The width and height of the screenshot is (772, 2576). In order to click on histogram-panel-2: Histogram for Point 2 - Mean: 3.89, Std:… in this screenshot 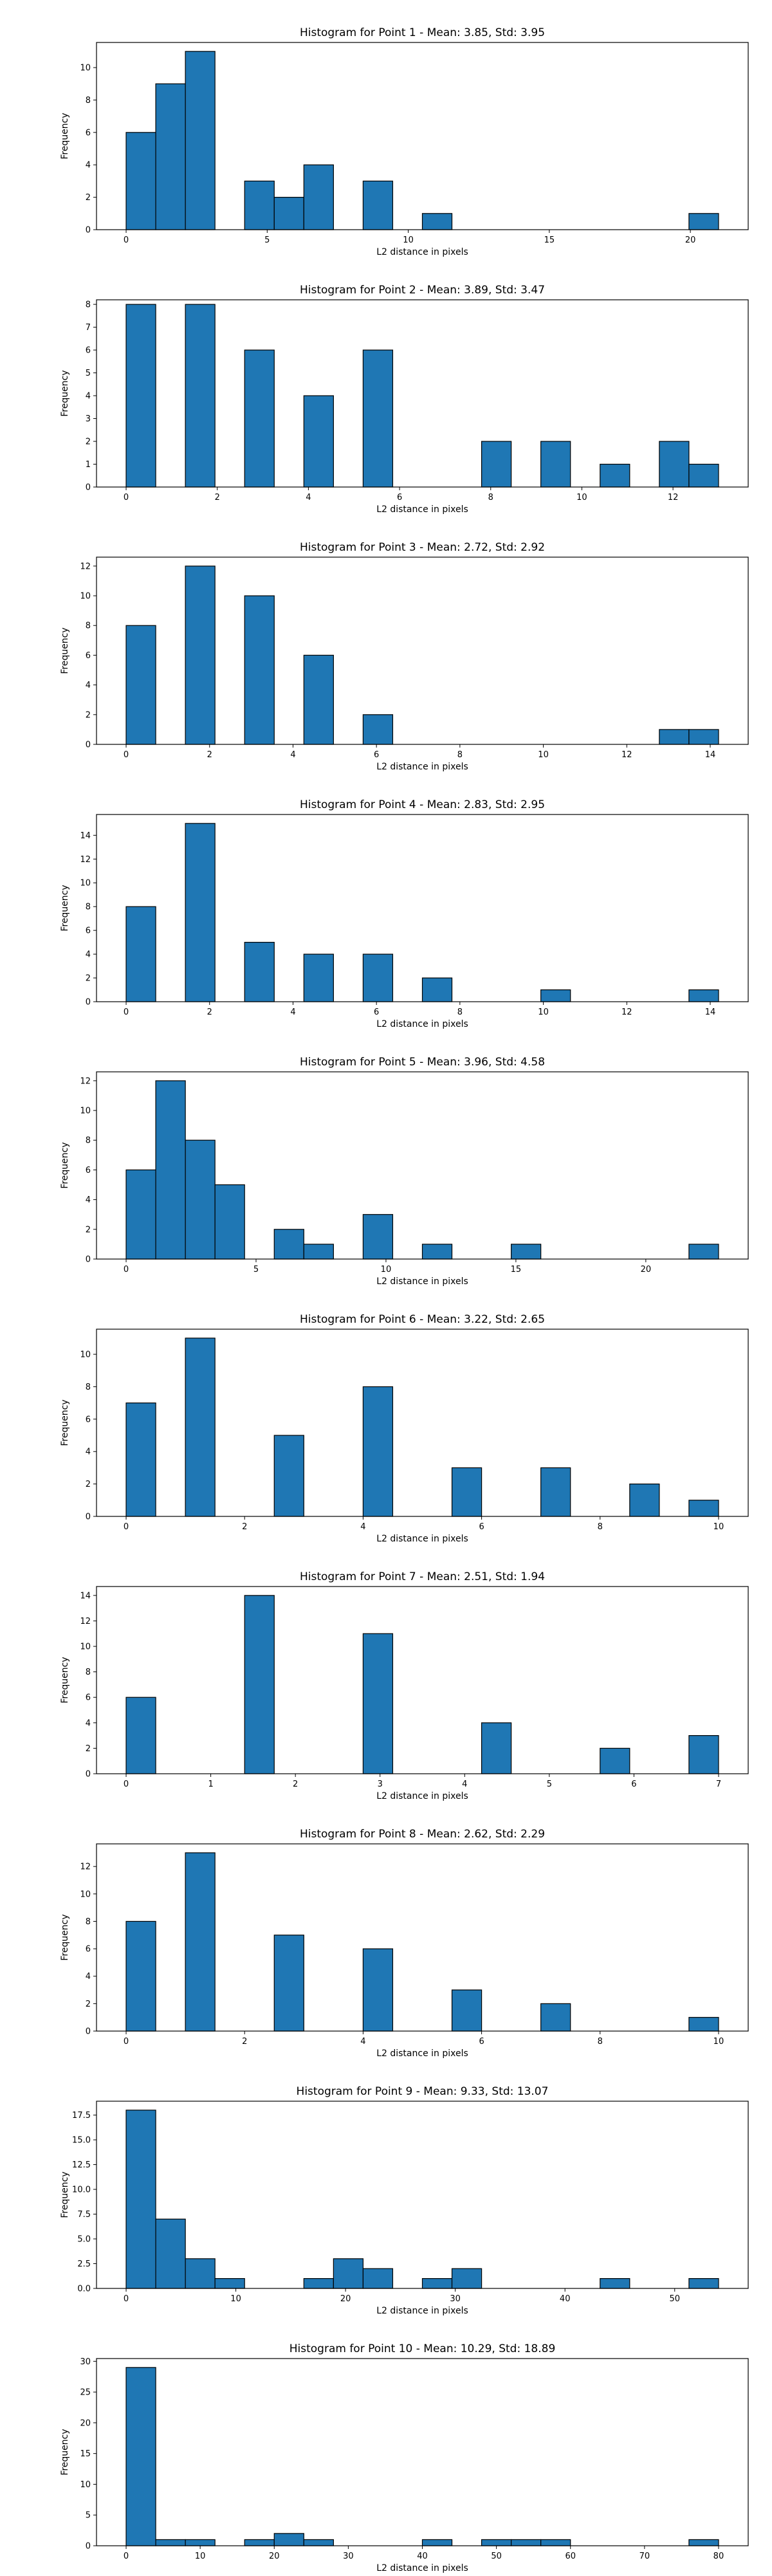, I will do `click(404, 399)`.